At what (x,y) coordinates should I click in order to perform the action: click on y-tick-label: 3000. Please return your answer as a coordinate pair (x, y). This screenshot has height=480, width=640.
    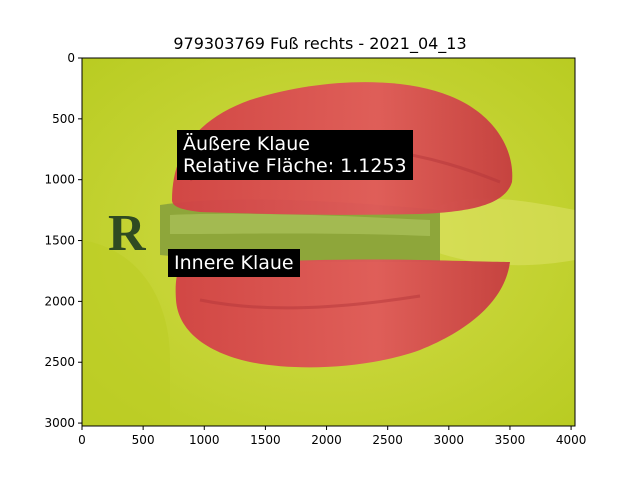
    Looking at the image, I should click on (59, 423).